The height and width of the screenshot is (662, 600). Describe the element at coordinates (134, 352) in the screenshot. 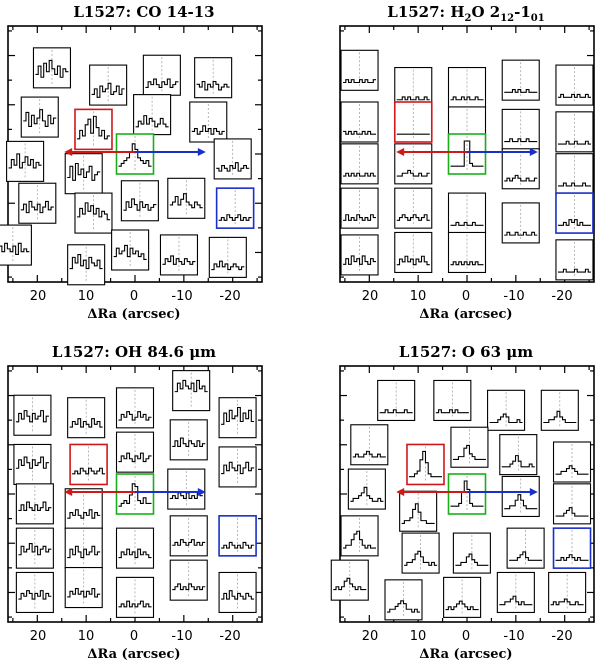

I see `panel-title: L1527: OH 84.6 μm` at that location.